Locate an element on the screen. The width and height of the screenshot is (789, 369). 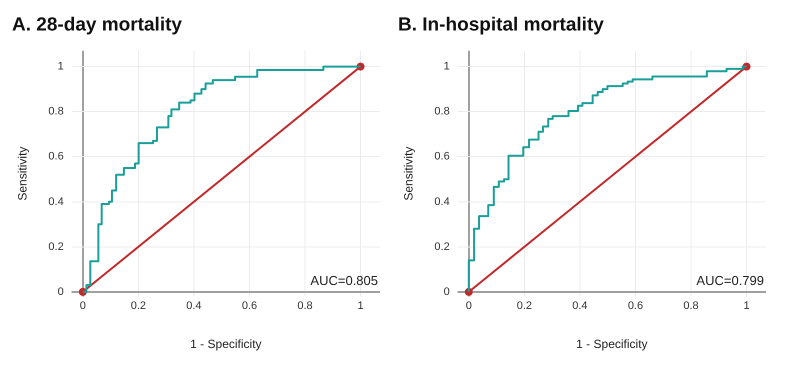
chart-title: B. In-hospital mortality is located at coordinates (501, 25).